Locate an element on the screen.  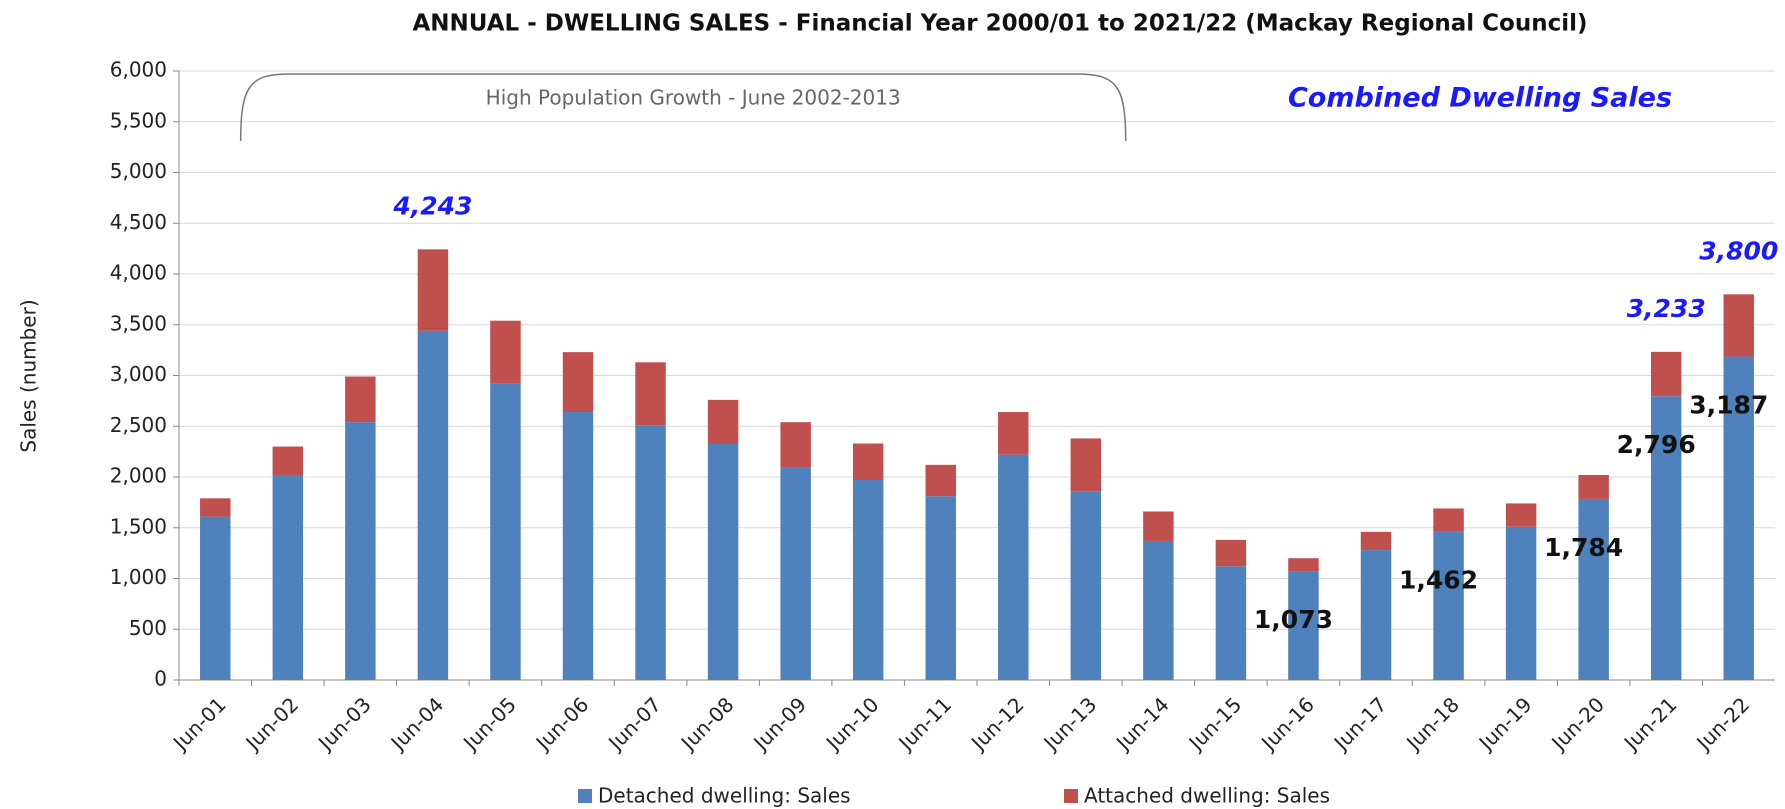
x-tick-label: Jun-01 is located at coordinates (199, 724).